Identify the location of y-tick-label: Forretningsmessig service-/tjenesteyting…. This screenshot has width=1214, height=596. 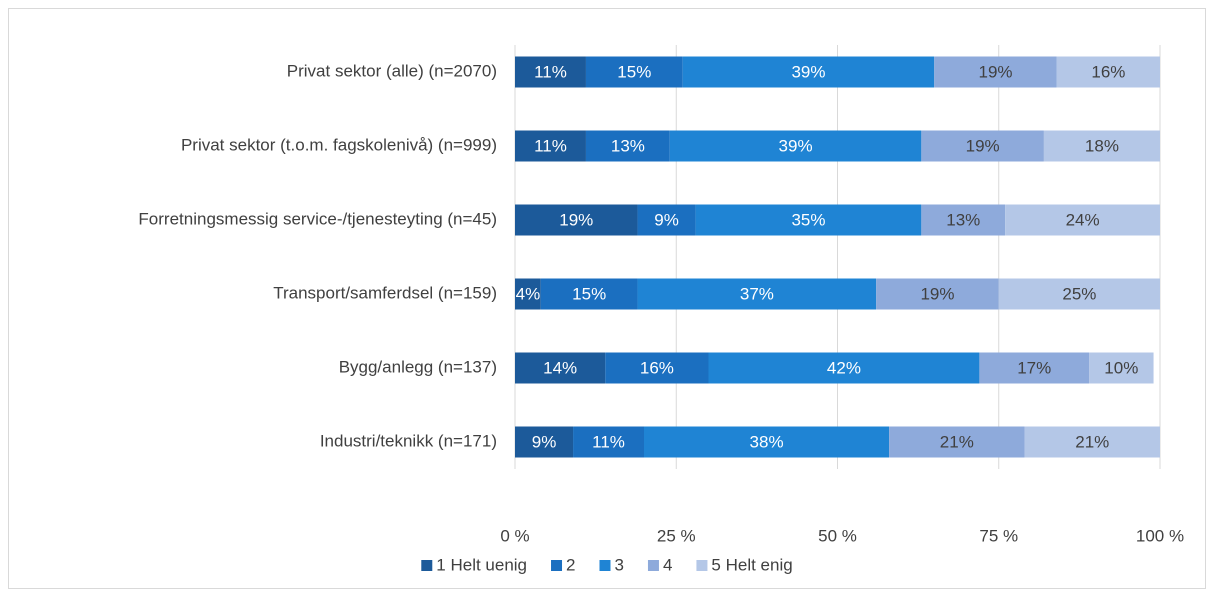
(317, 218).